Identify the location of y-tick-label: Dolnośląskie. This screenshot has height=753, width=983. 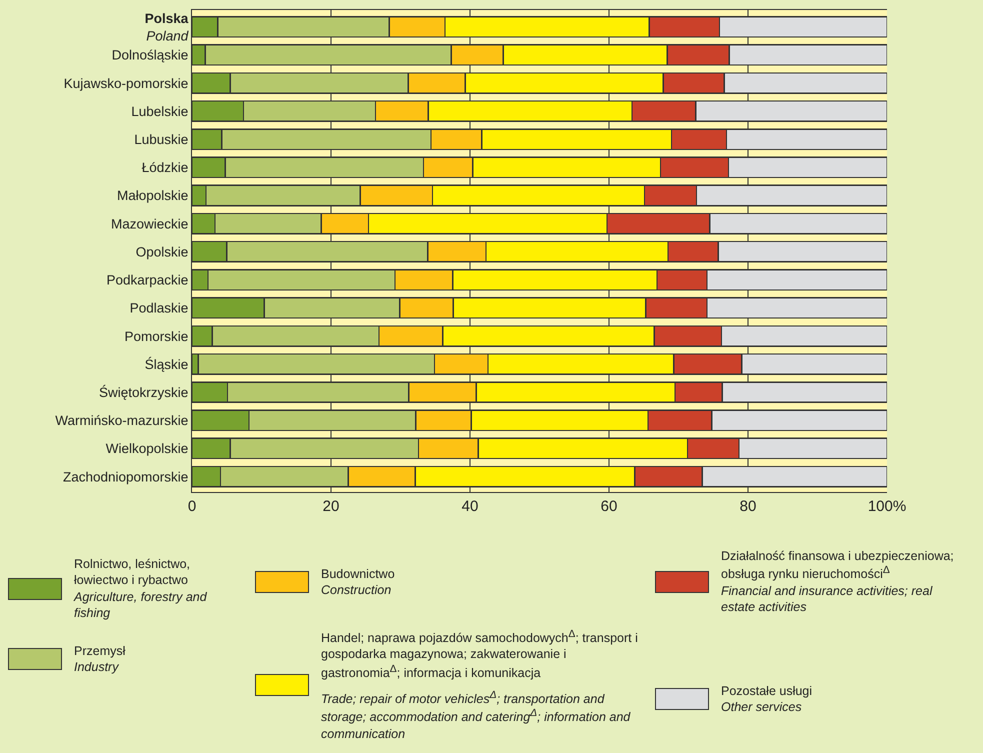
(150, 55).